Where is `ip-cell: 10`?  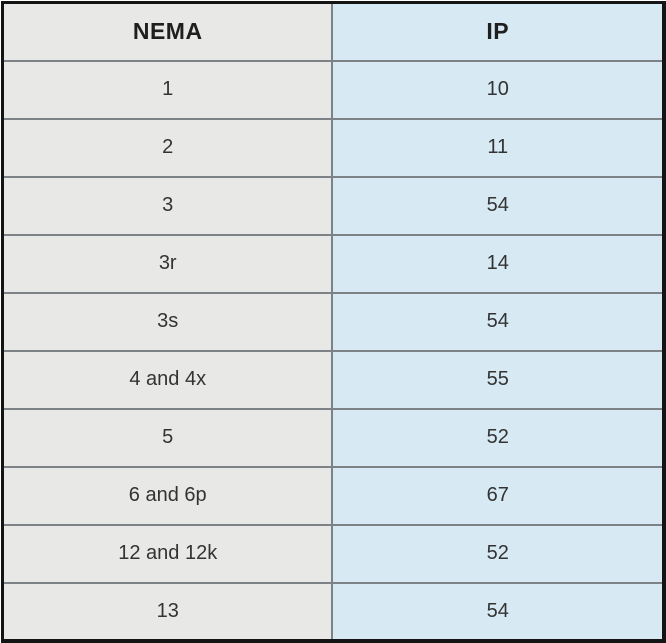 ip-cell: 10 is located at coordinates (498, 89).